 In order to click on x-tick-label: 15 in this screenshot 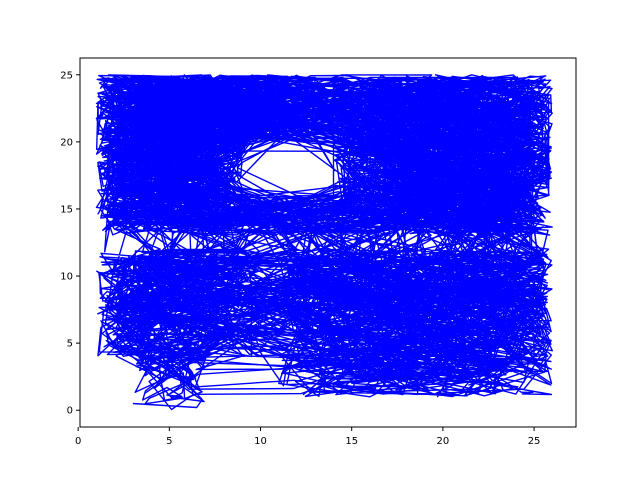, I will do `click(351, 441)`.